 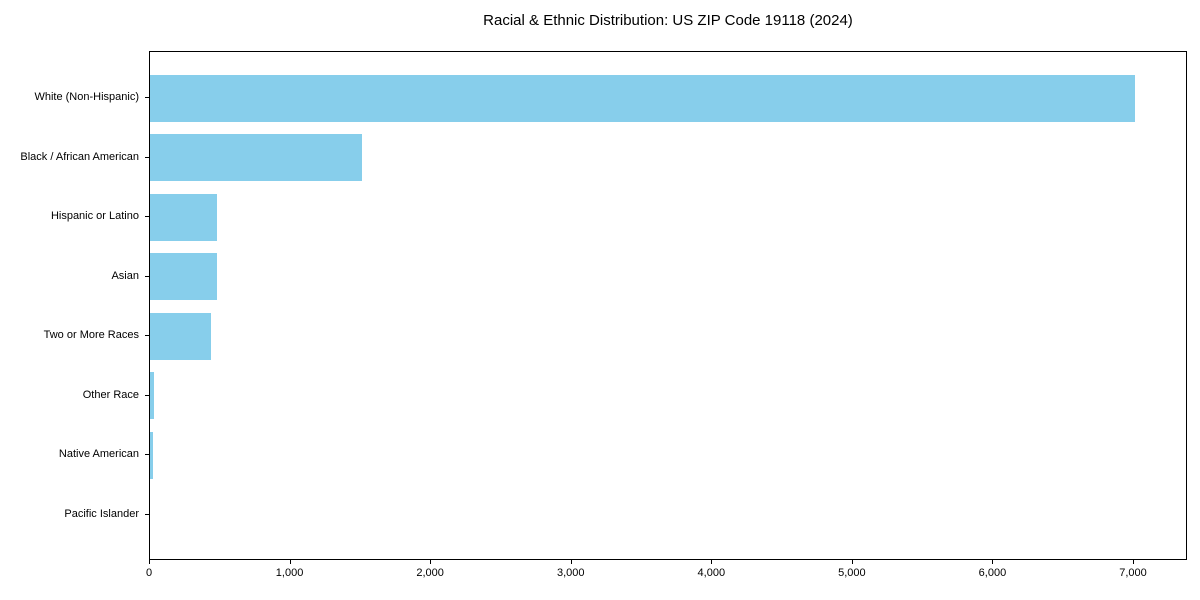 What do you see at coordinates (992, 573) in the screenshot?
I see `x-axis-tick-label: 6,000` at bounding box center [992, 573].